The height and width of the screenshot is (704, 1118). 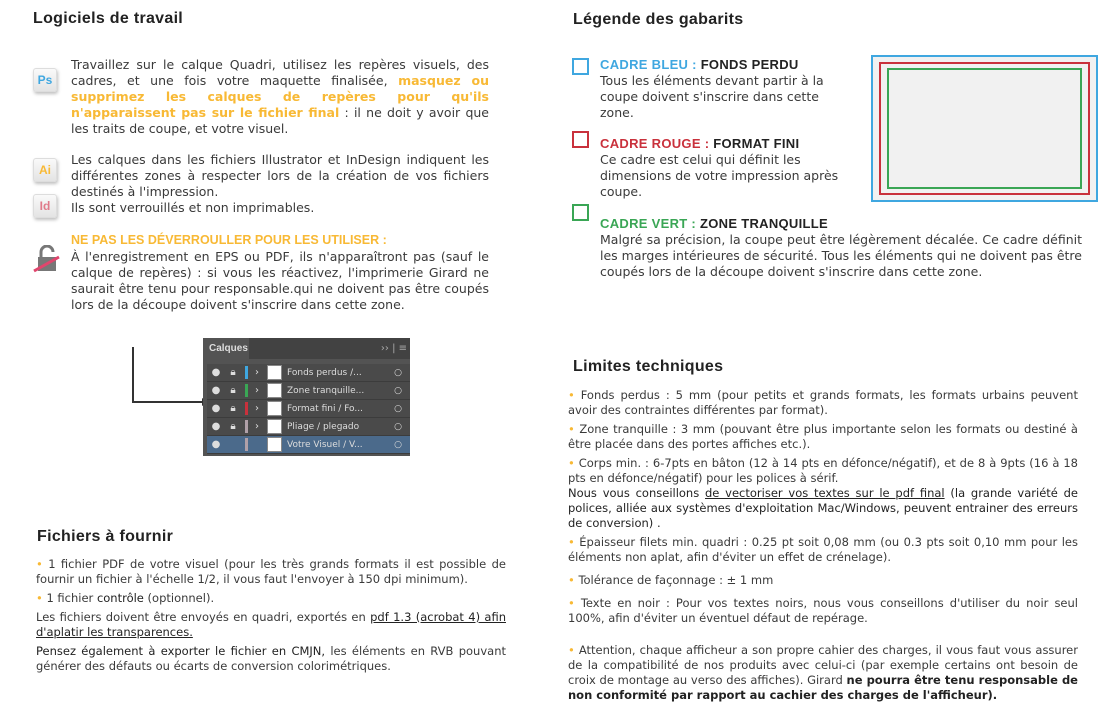 I want to click on panel-menu-icon: ›› | ≡, so click(x=393, y=348).